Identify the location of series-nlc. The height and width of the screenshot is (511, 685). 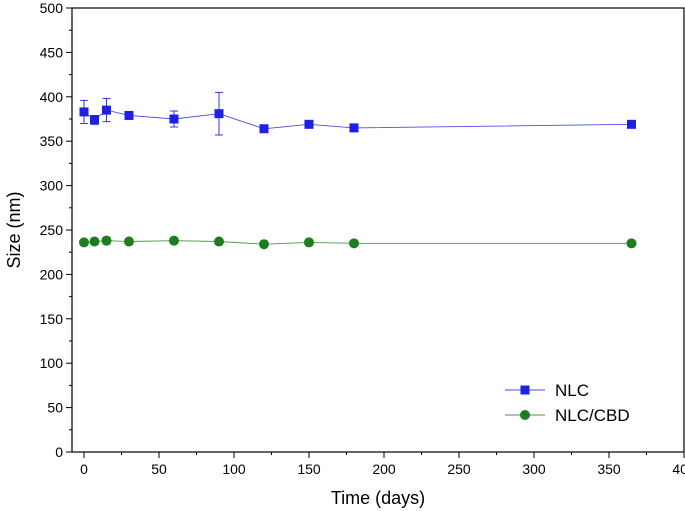
(357, 113).